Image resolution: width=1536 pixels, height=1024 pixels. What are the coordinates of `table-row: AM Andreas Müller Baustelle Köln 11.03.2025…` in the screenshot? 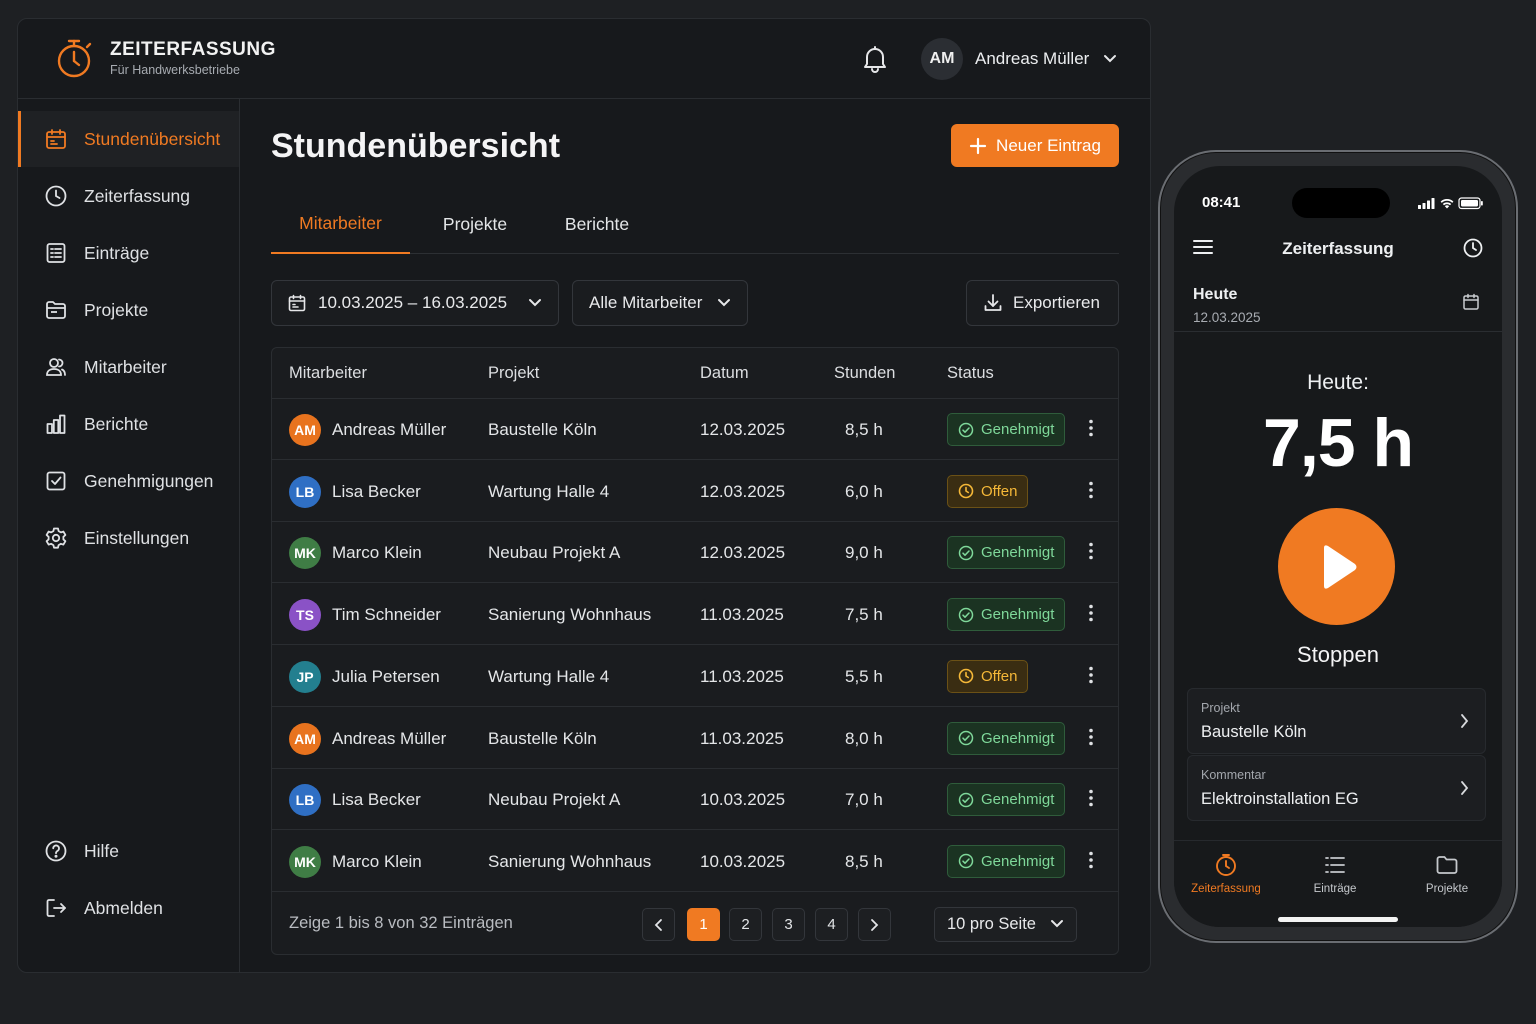 It's located at (695, 738).